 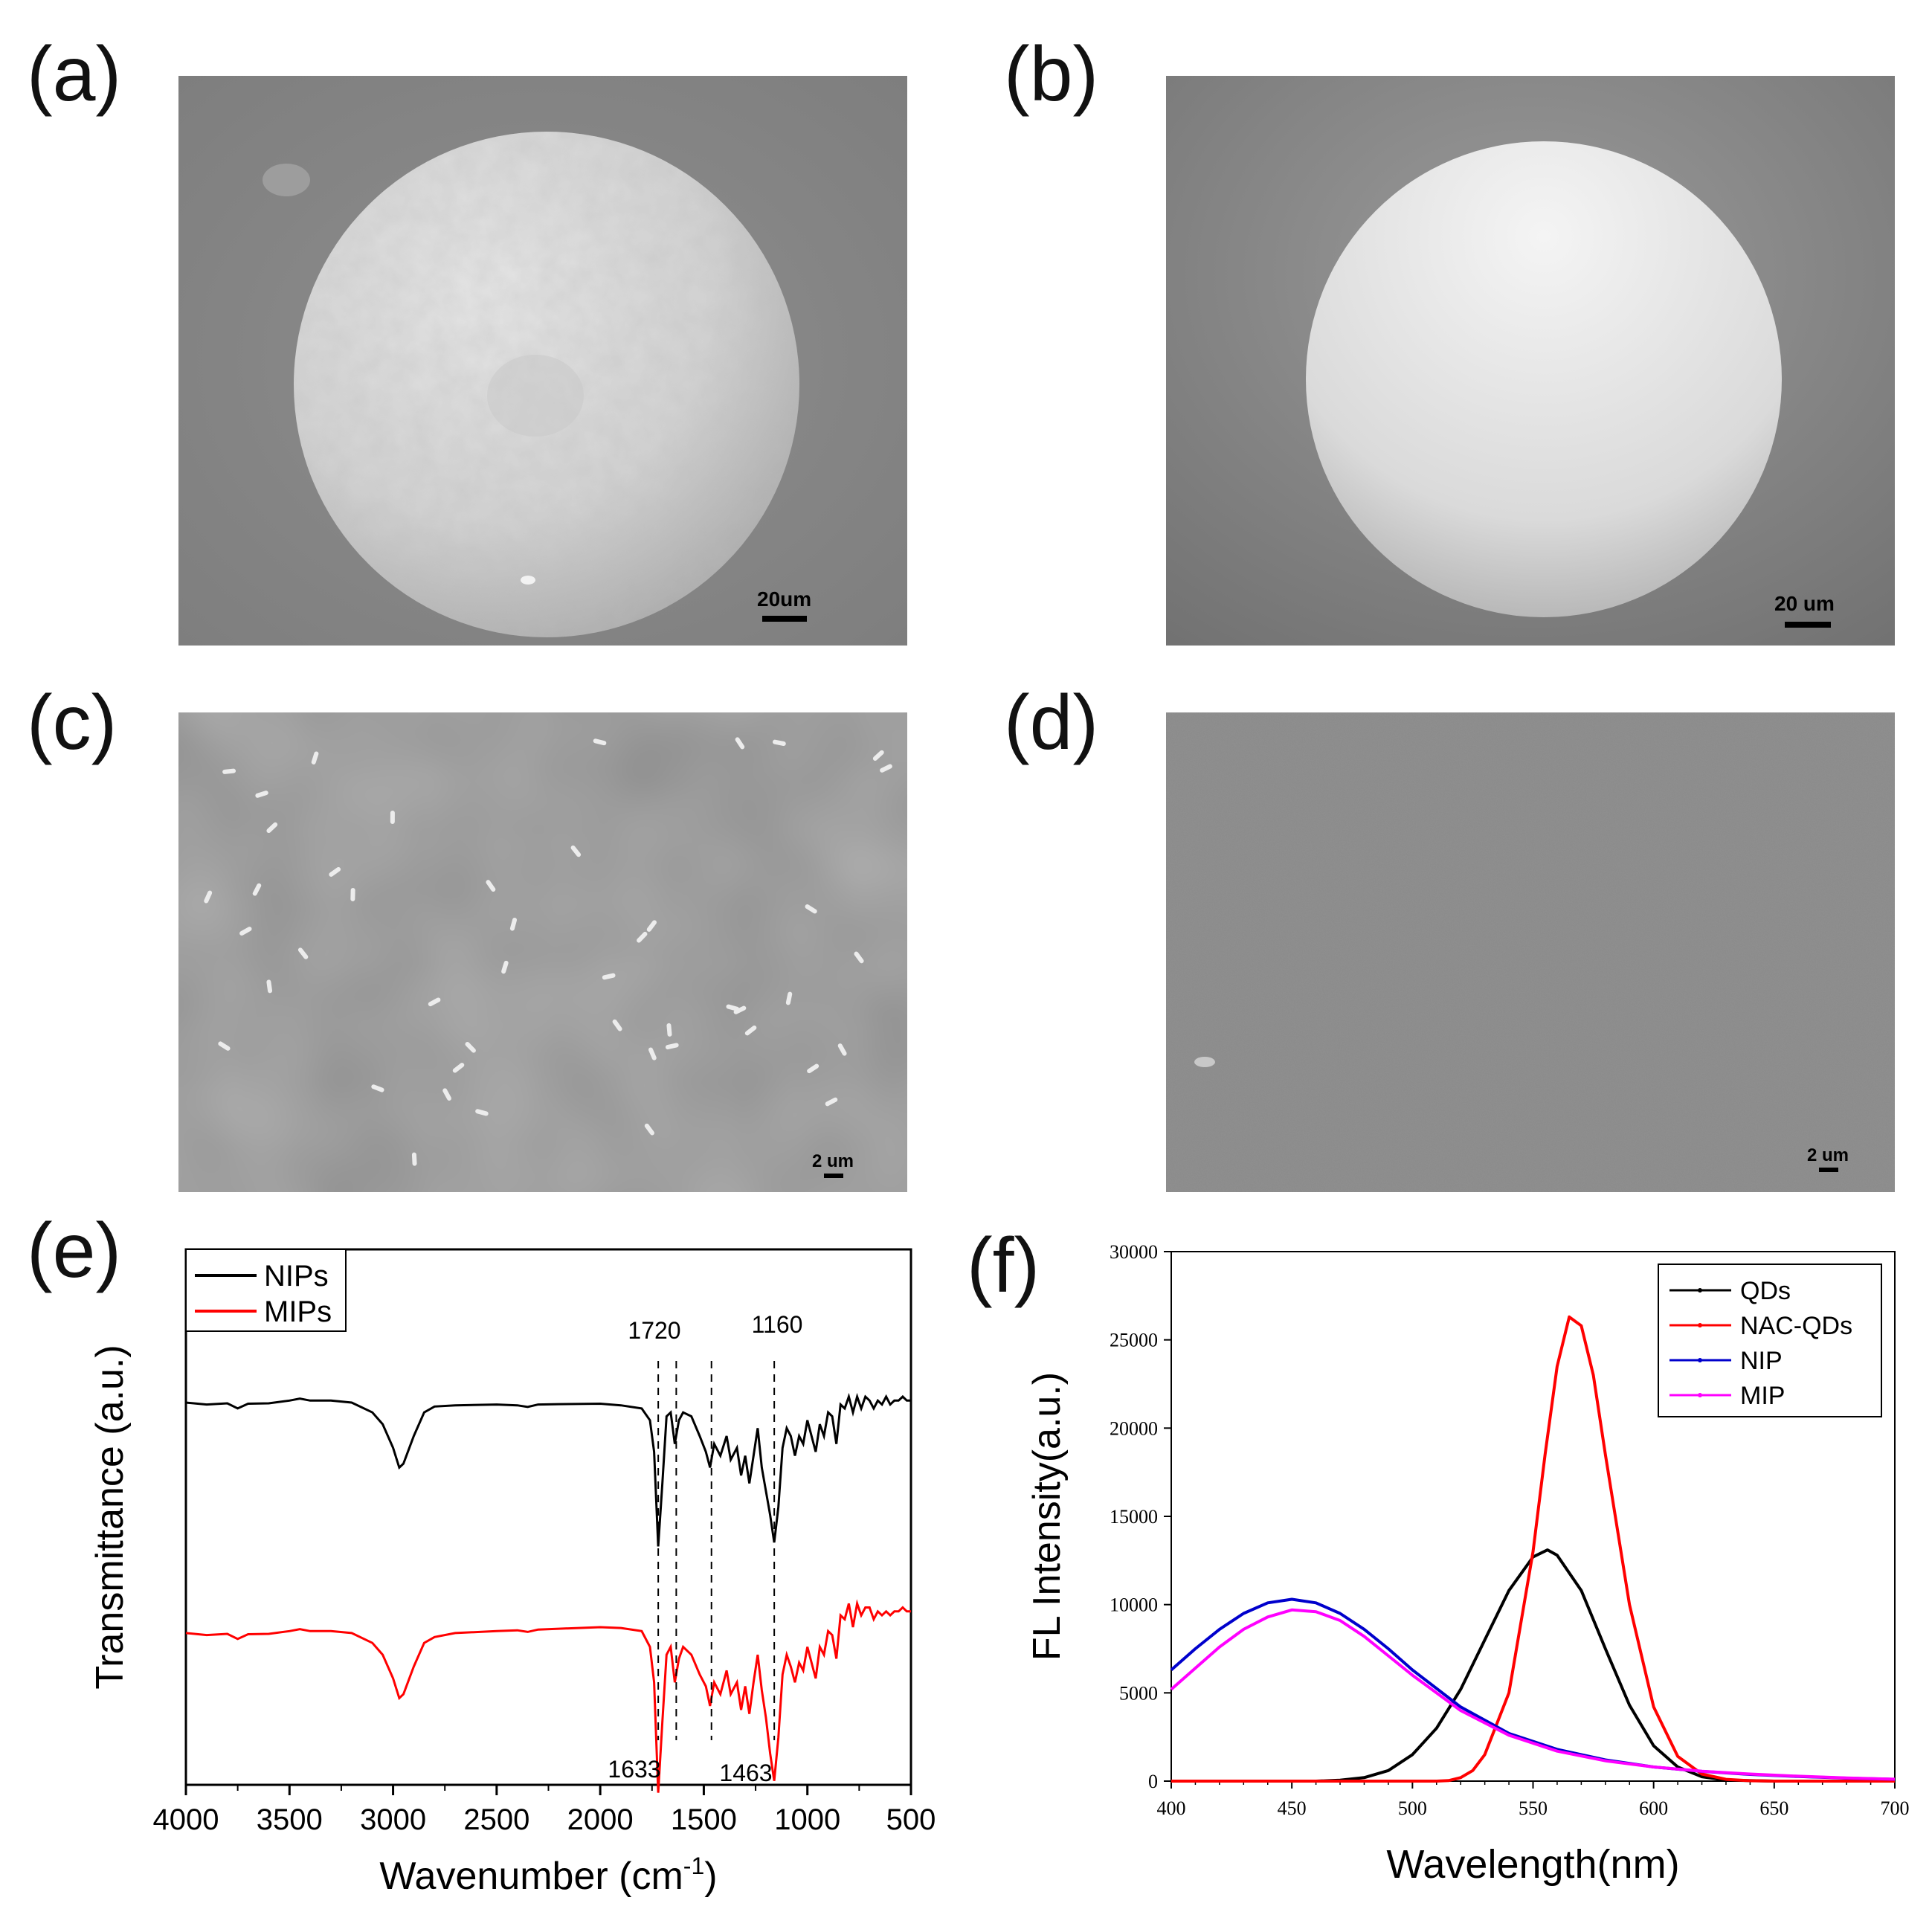 I want to click on peak-annotation: 1160, so click(x=777, y=1324).